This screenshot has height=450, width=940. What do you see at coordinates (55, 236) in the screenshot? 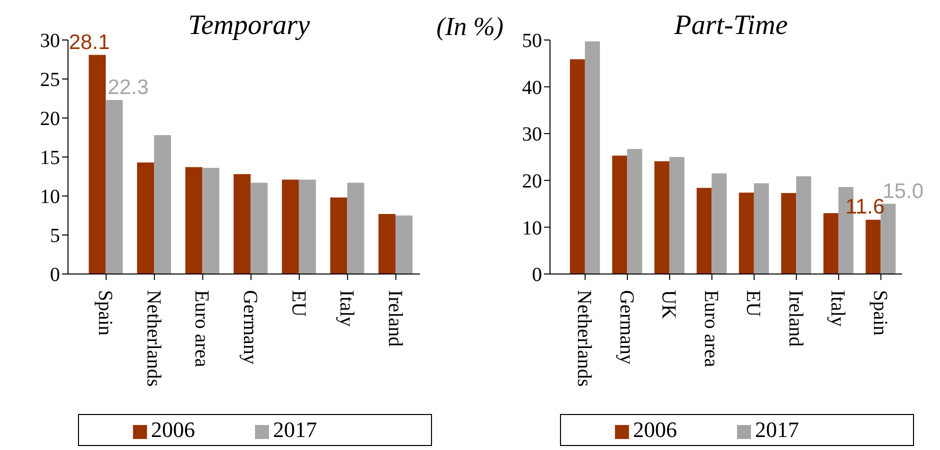
I see `y-tick-label: 5` at bounding box center [55, 236].